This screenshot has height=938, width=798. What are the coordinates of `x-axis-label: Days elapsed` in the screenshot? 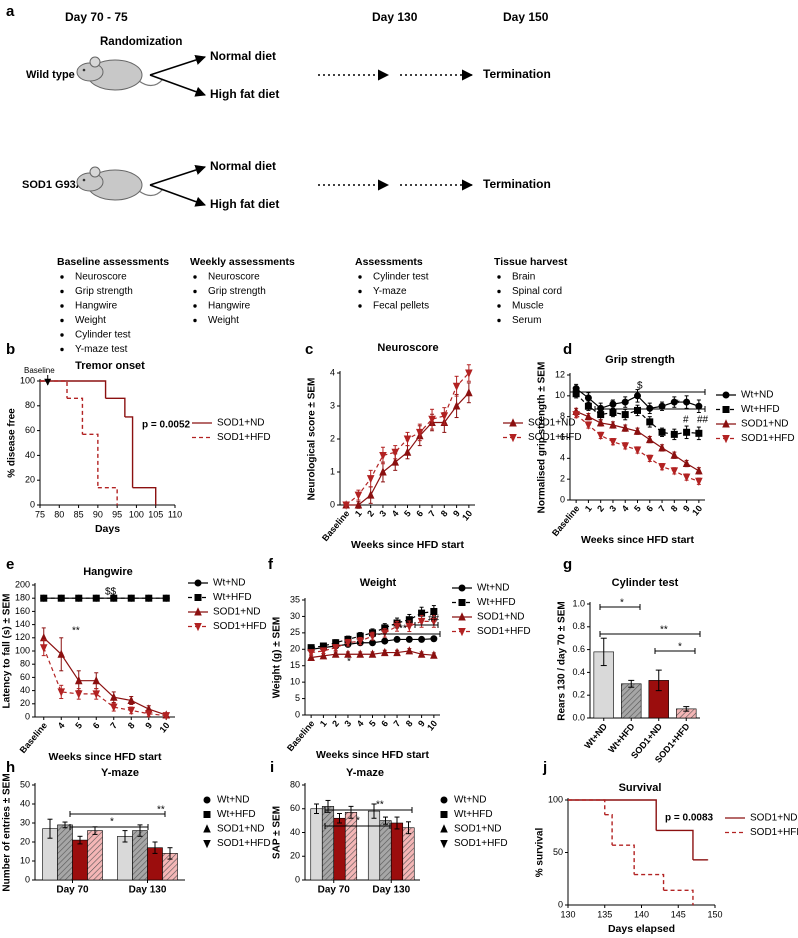 It's located at (641, 929).